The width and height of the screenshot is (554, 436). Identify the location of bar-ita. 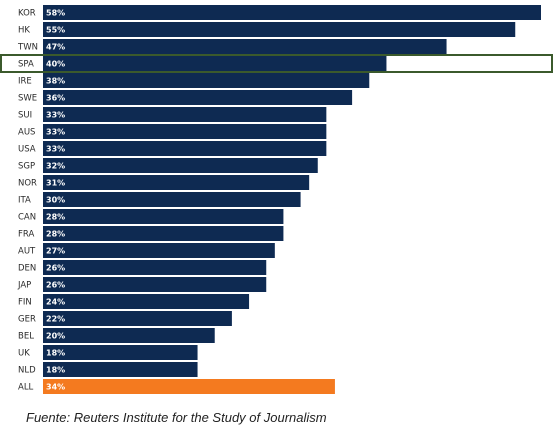
(172, 199).